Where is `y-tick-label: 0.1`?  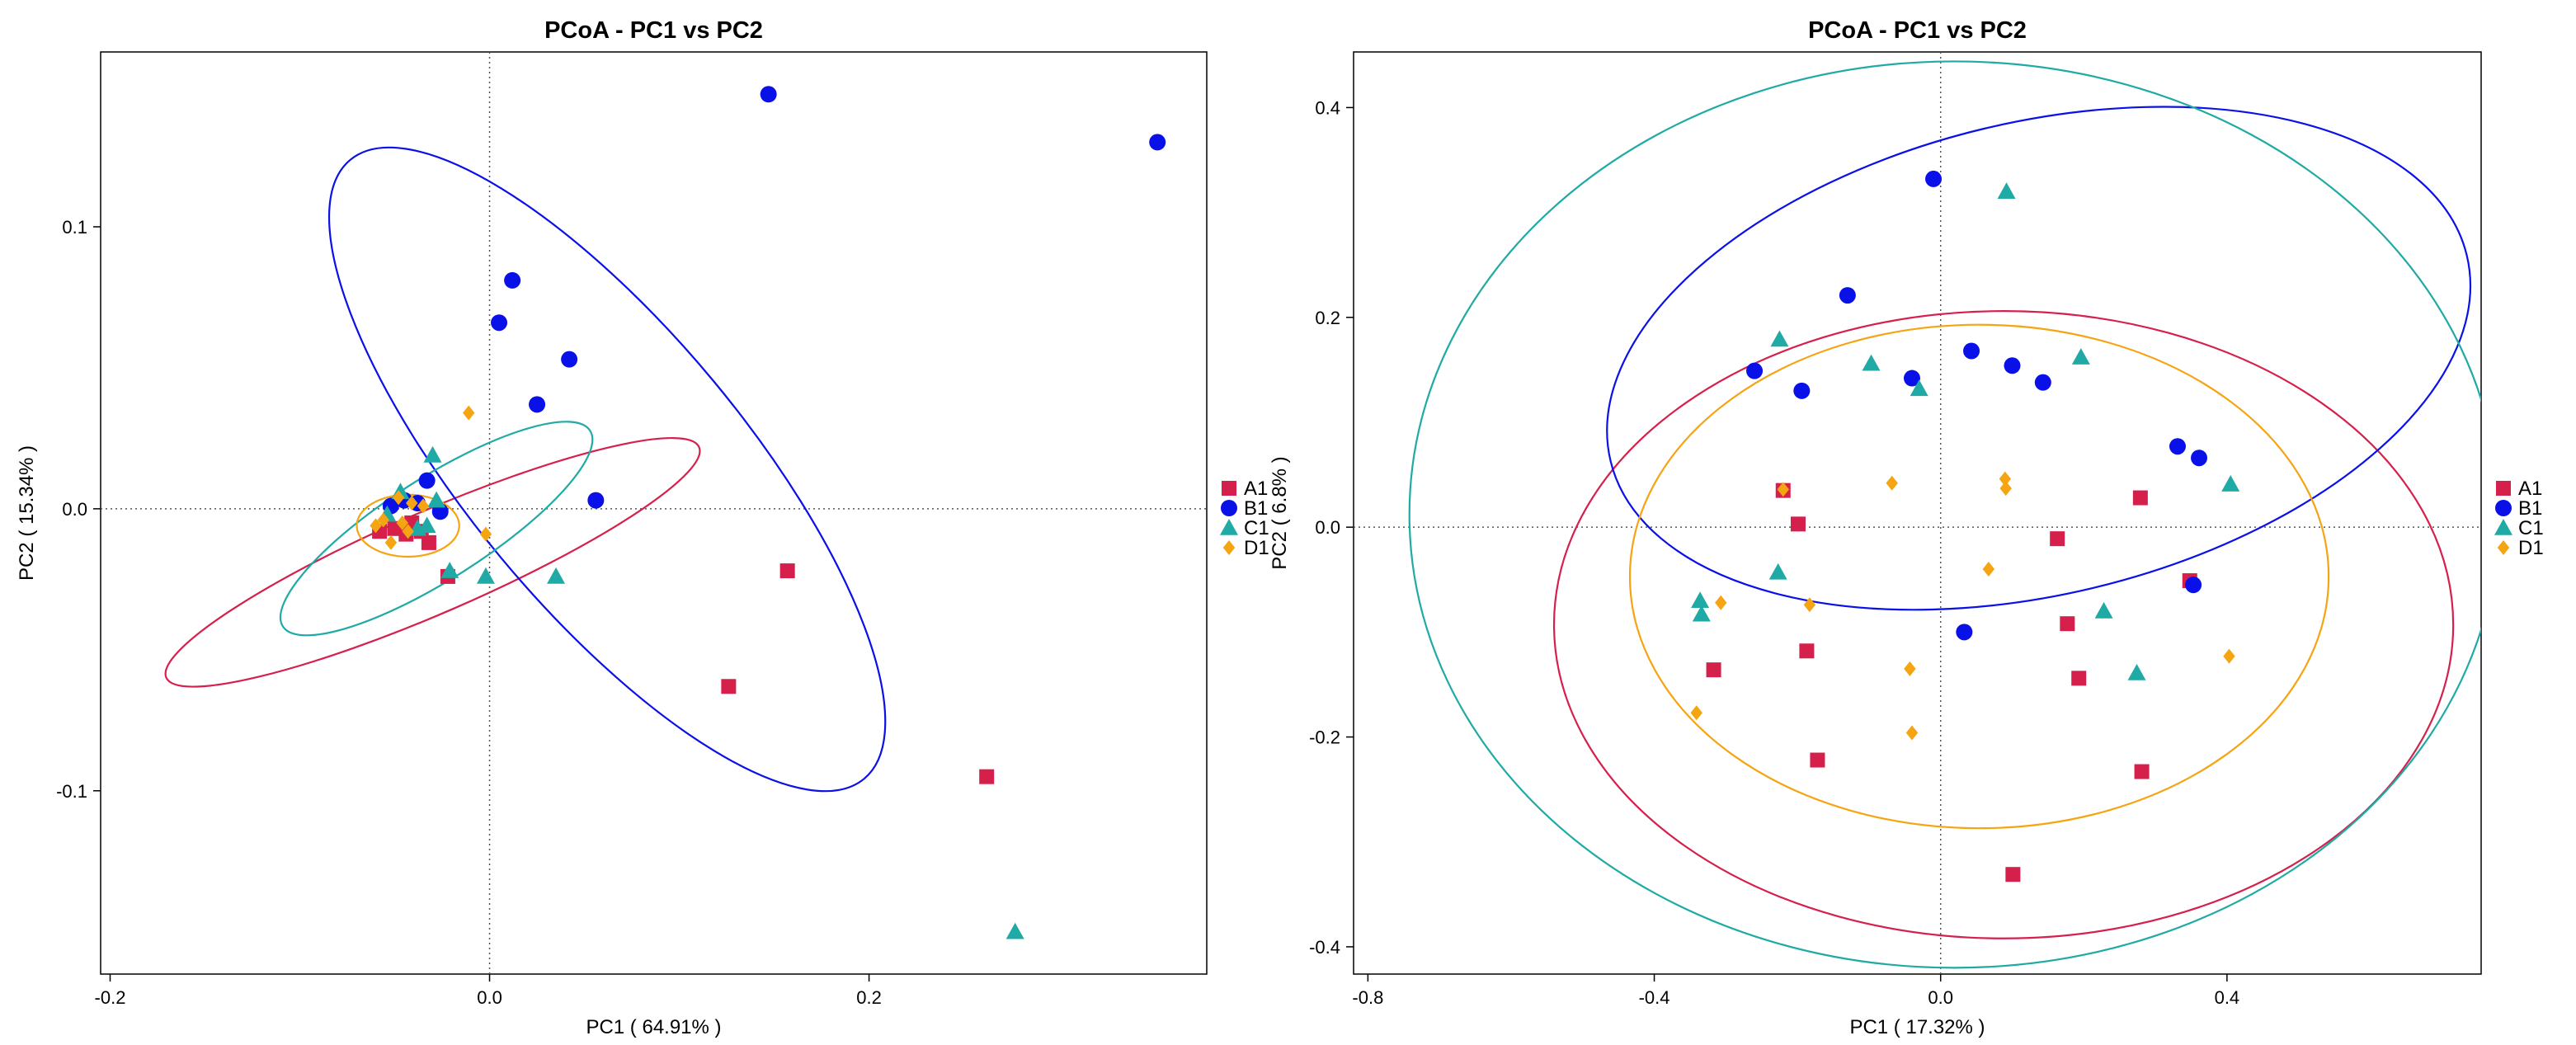 y-tick-label: 0.1 is located at coordinates (74, 227).